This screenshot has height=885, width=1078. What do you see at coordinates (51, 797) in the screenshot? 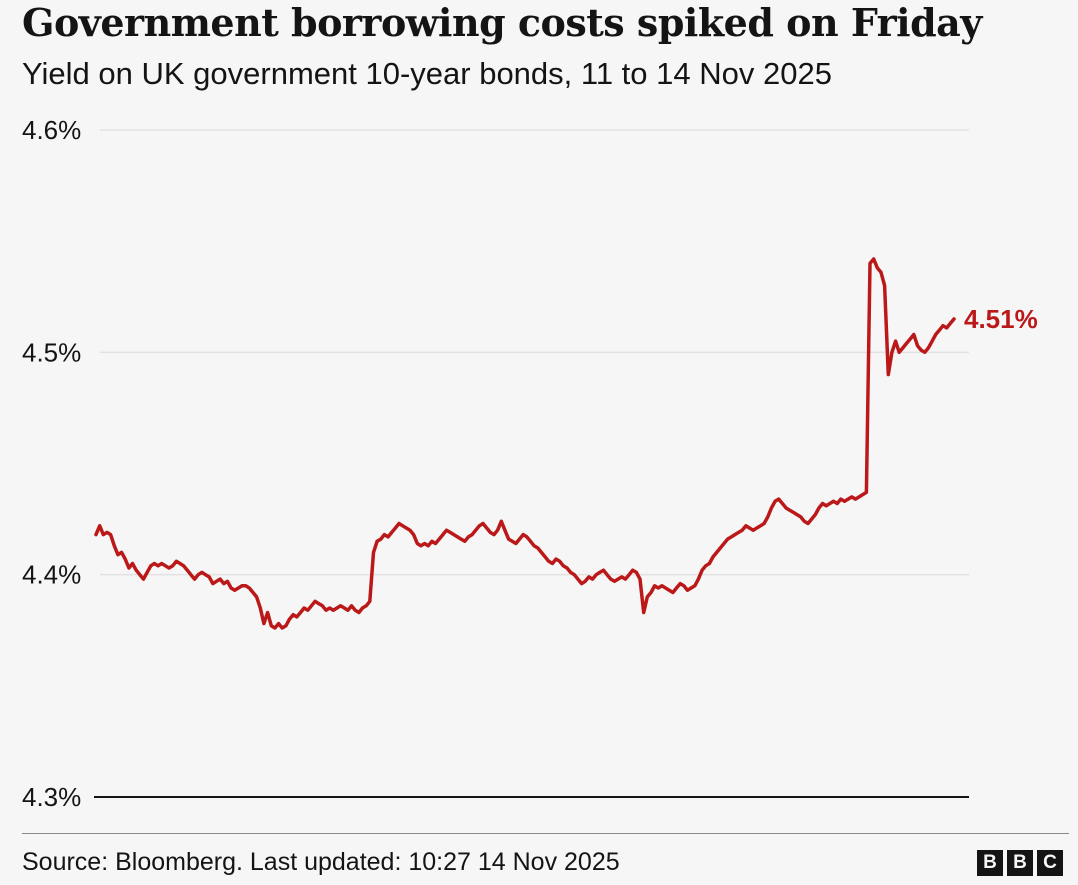
I see `y-tick-label: 4.3%` at bounding box center [51, 797].